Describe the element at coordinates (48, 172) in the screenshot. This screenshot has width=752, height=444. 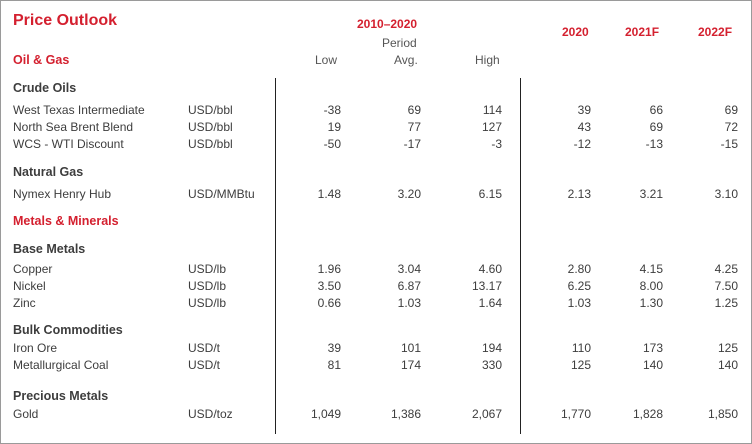
I see `group-natural-gas: Natural Gas` at that location.